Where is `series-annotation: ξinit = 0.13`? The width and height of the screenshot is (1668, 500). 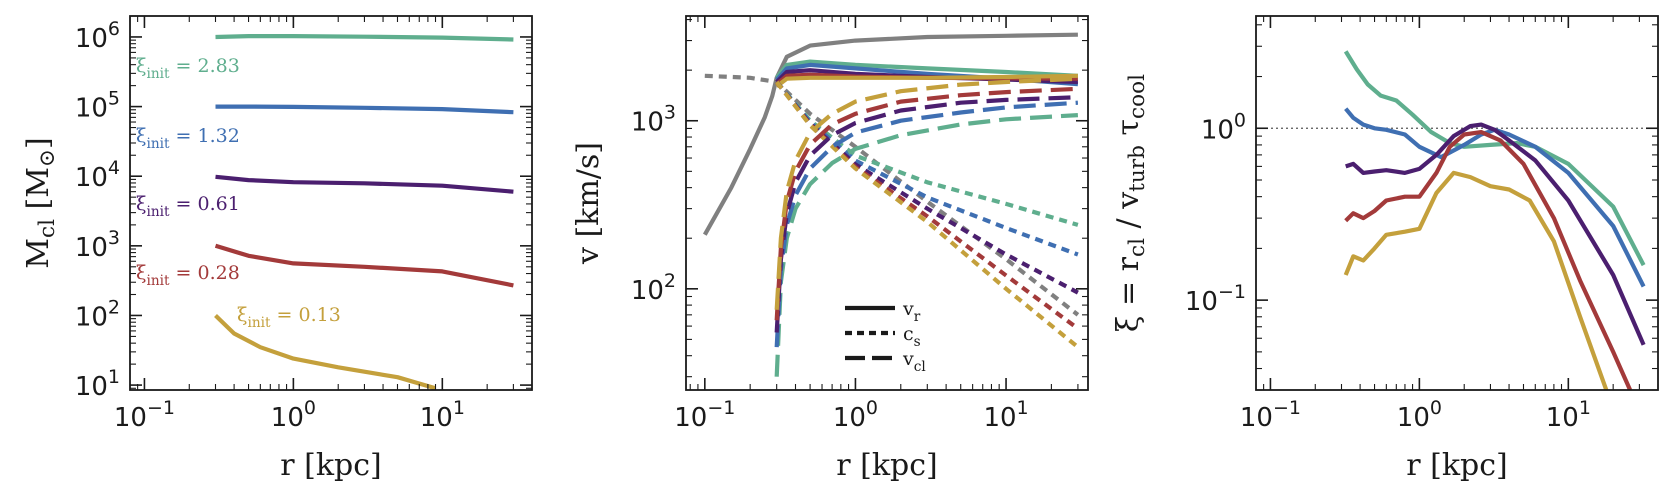 series-annotation: ξinit = 0.13 is located at coordinates (289, 317).